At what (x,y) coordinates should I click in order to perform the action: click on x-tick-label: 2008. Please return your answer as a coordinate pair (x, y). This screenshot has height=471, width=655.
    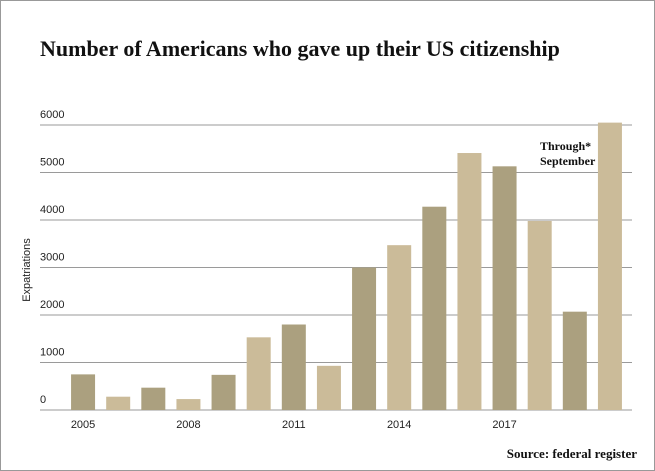
    Looking at the image, I should click on (188, 425).